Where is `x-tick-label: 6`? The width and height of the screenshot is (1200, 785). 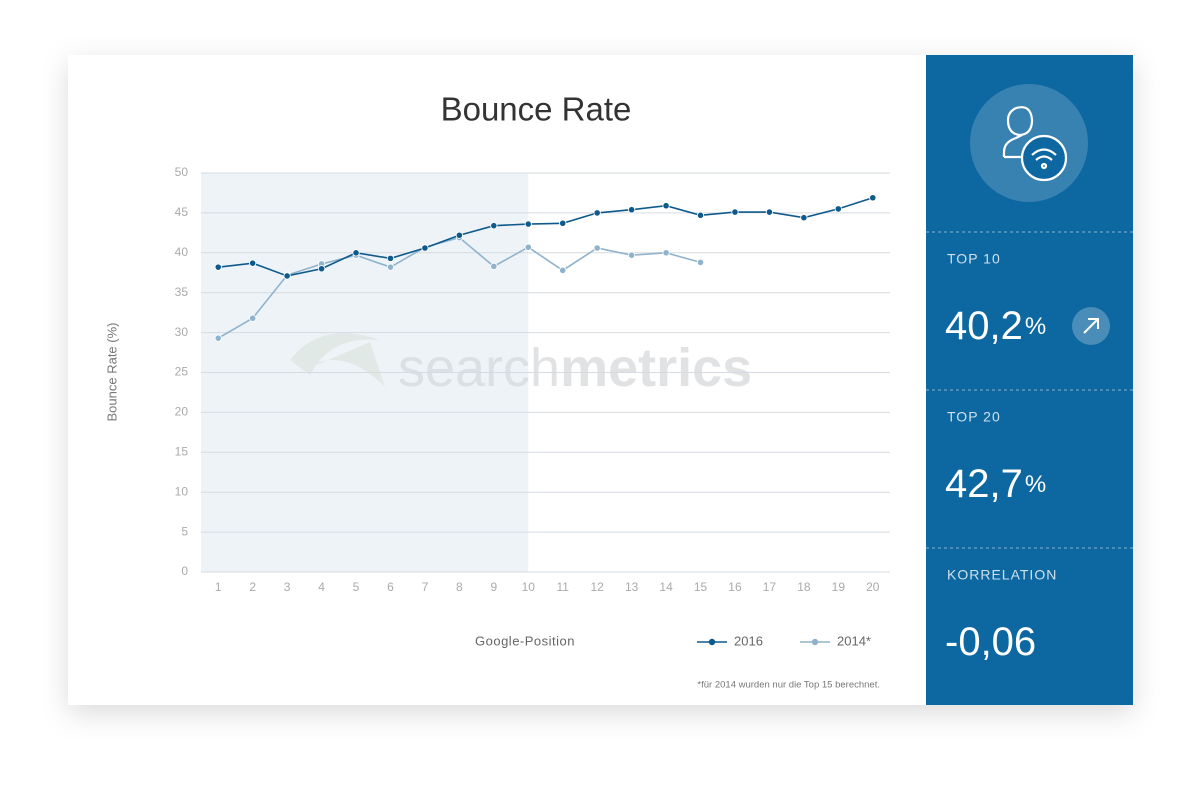
x-tick-label: 6 is located at coordinates (390, 587).